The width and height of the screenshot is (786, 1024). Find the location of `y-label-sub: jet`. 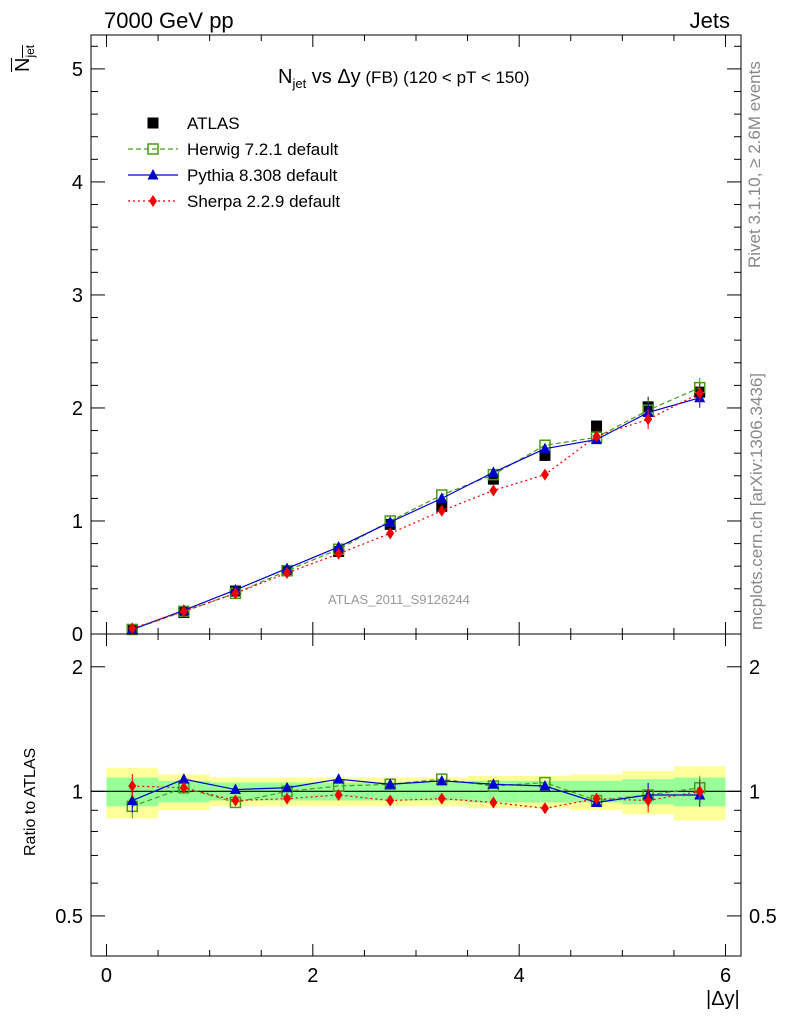

y-label-sub: jet is located at coordinates (29, 51).